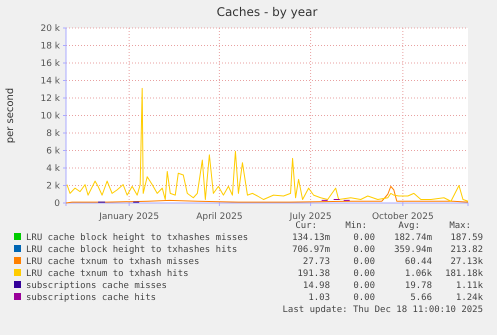 Image resolution: width=497 pixels, height=335 pixels. I want to click on x-tick-label: April 2025, so click(219, 217).